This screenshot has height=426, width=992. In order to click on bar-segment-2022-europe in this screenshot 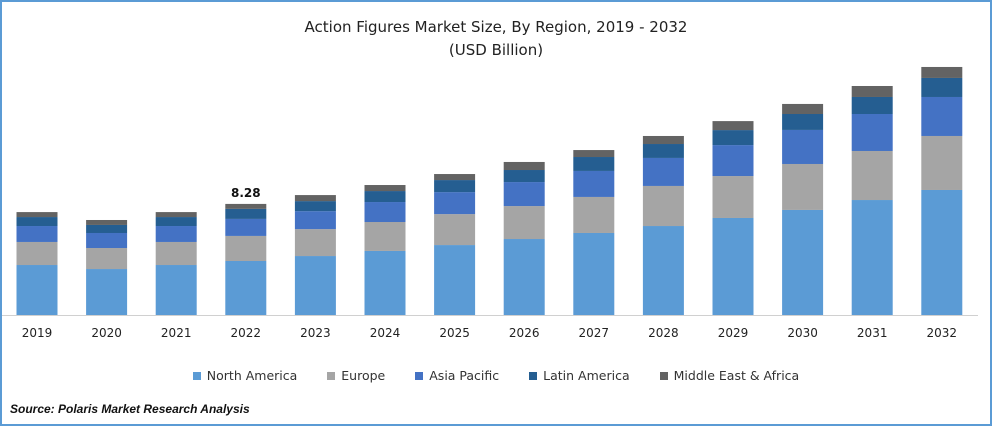, I will do `click(246, 248)`.